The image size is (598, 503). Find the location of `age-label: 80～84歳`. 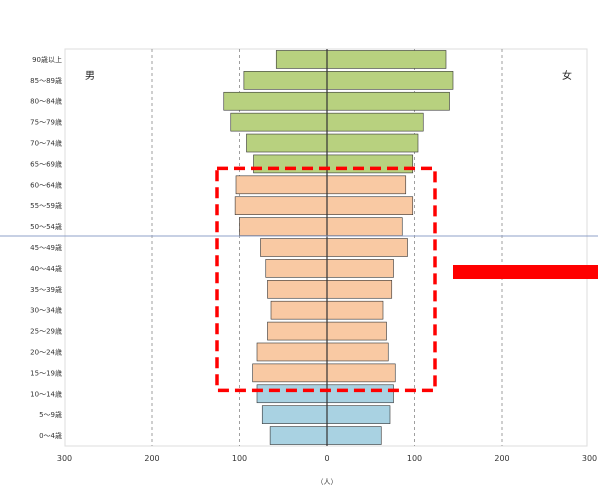

age-label: 80～84歳 is located at coordinates (46, 101).